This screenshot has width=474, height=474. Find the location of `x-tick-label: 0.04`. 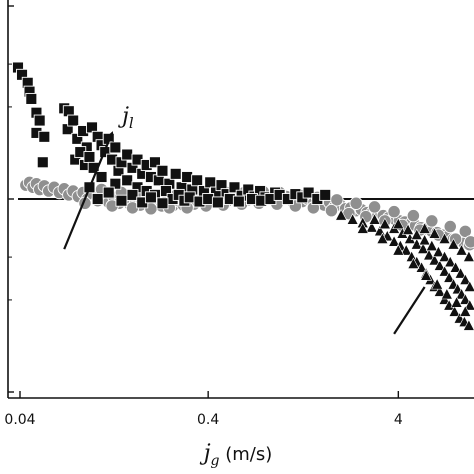

x-tick-label: 0.04 is located at coordinates (19, 420).